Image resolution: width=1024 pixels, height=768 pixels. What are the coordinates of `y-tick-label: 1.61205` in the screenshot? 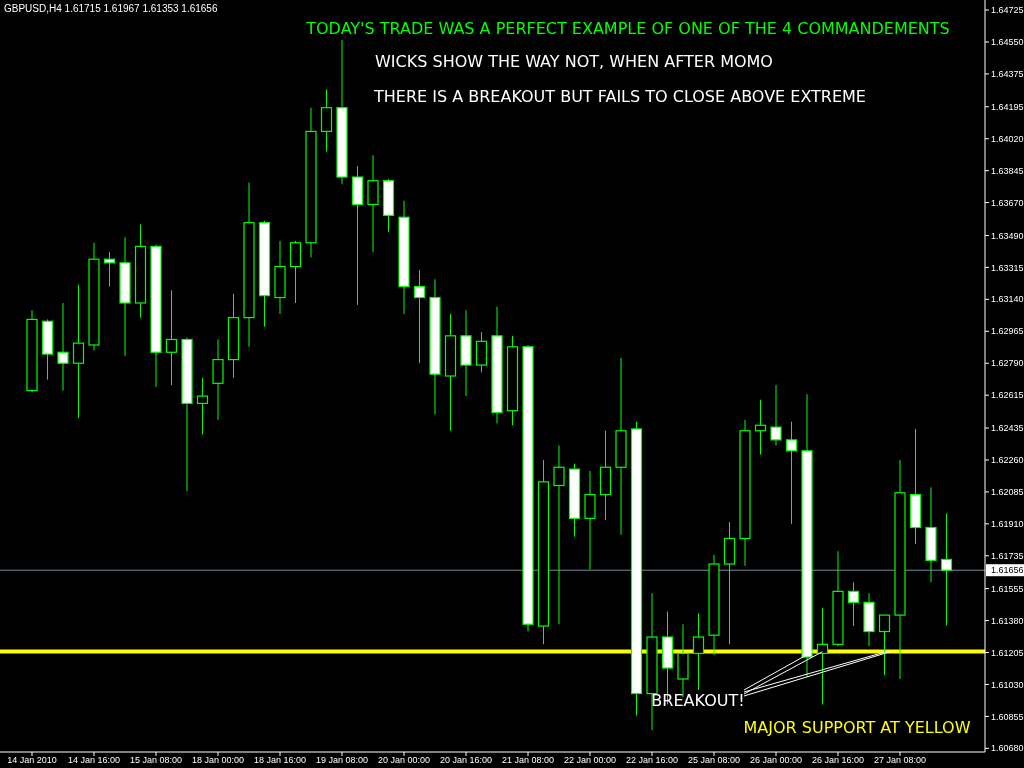 It's located at (1007, 652).